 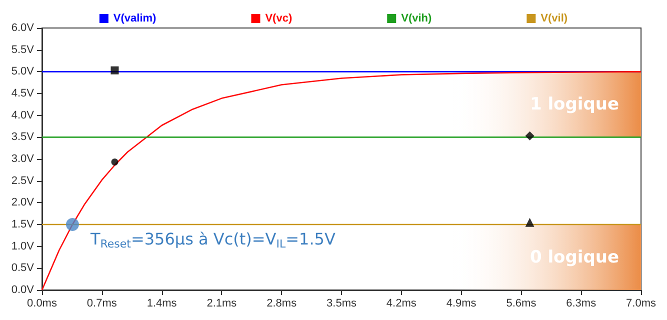 I want to click on x-tick-label: 2.1ms, so click(x=222, y=304).